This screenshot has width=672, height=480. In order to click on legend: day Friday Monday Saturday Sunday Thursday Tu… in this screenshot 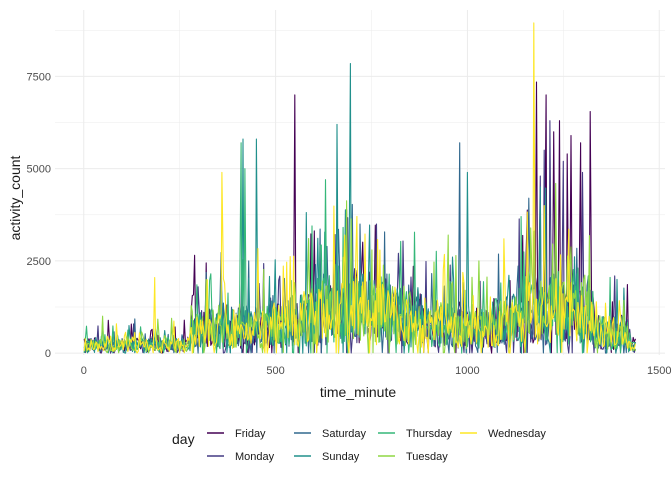, I will do `click(359, 445)`.